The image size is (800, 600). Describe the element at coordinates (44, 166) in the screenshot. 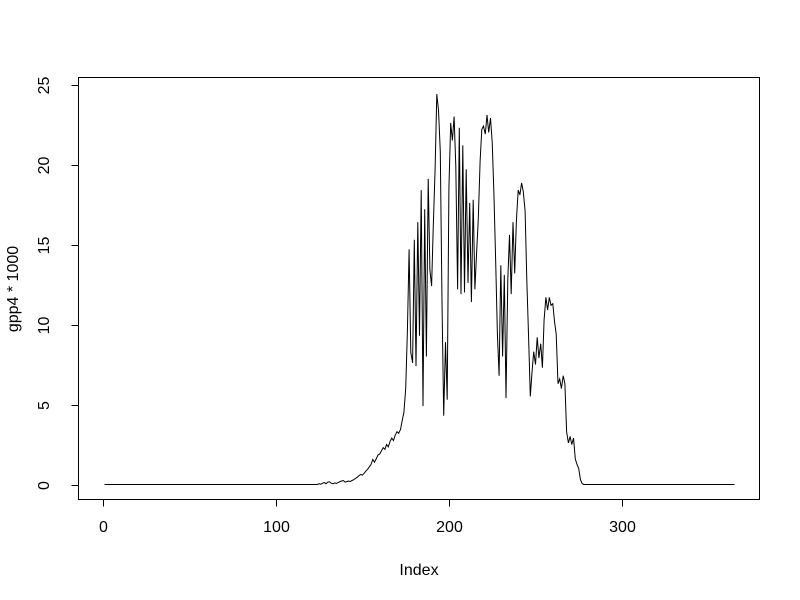

I see `y-tick-label: 20` at that location.